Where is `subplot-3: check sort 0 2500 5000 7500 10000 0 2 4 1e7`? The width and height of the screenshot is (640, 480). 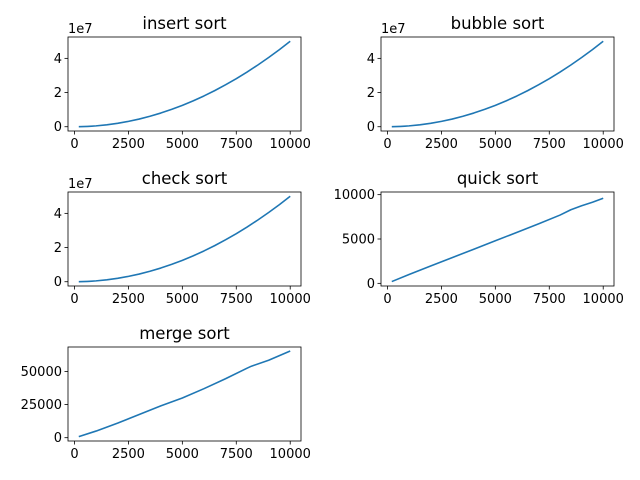
subplot-3: check sort 0 2500 5000 7500 10000 0 2 4 1e7 is located at coordinates (182, 238).